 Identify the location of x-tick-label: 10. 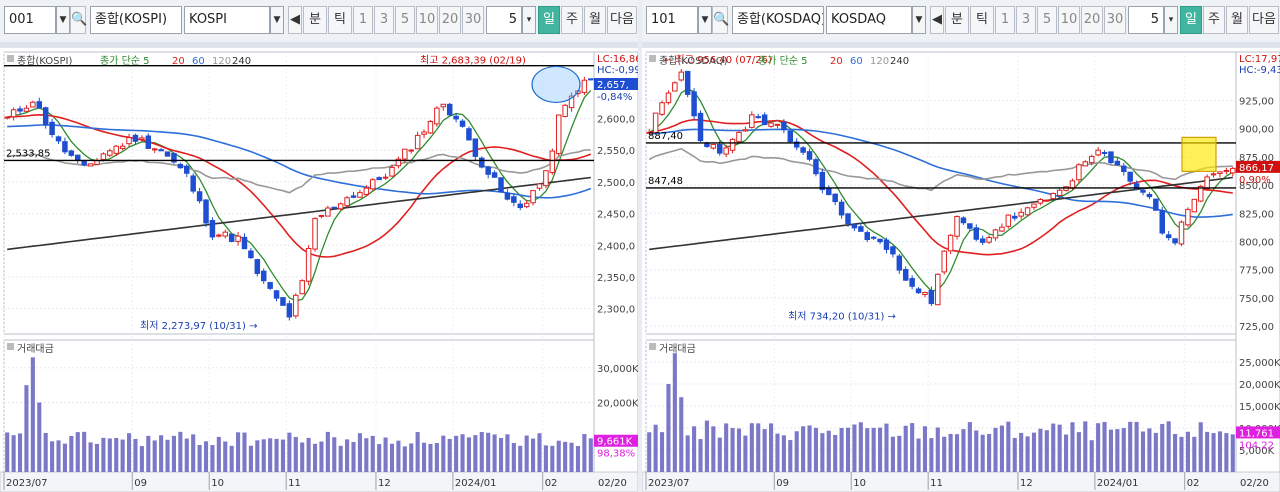
(217, 483).